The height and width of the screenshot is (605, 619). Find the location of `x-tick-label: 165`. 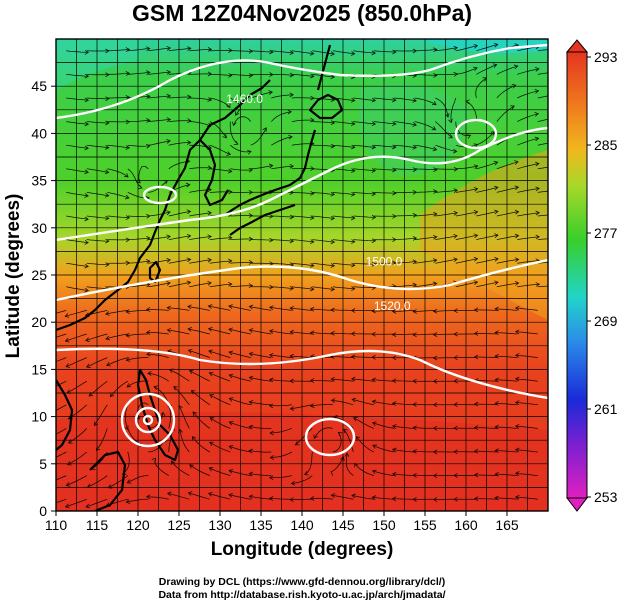

x-tick-label: 165 is located at coordinates (507, 525).